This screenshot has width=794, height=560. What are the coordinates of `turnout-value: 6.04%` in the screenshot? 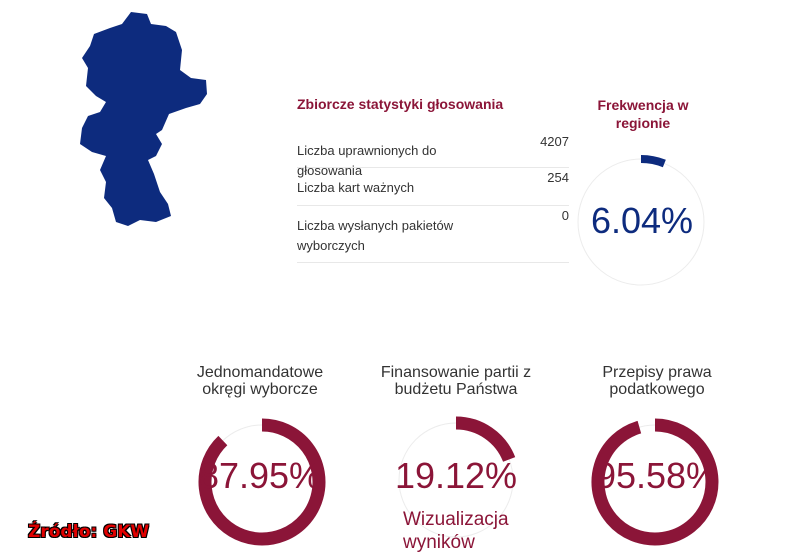 It's located at (642, 220).